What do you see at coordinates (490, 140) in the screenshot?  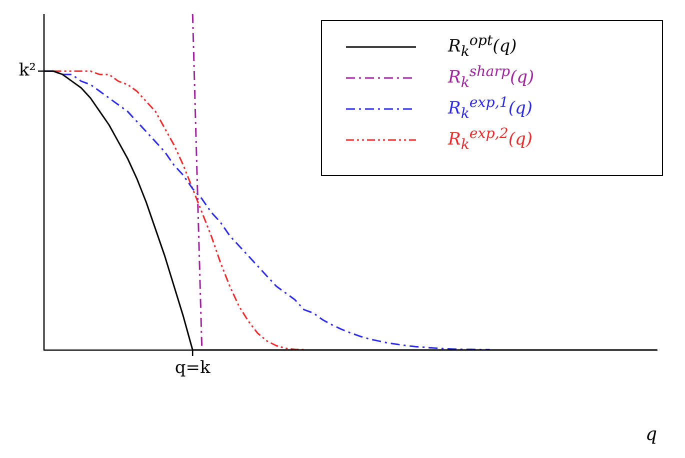 I see `legend-label: R$_{k}$$^{exp,2}$(q)` at bounding box center [490, 140].